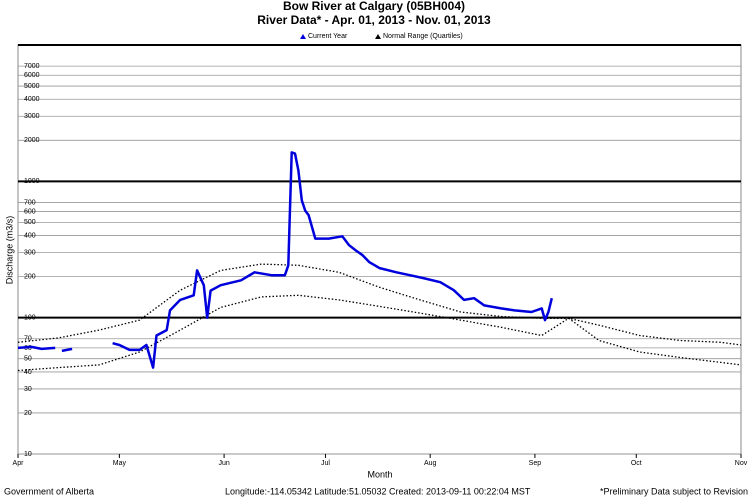 This screenshot has height=497, width=748. What do you see at coordinates (32, 66) in the screenshot?
I see `y-tick-label: 7000` at bounding box center [32, 66].